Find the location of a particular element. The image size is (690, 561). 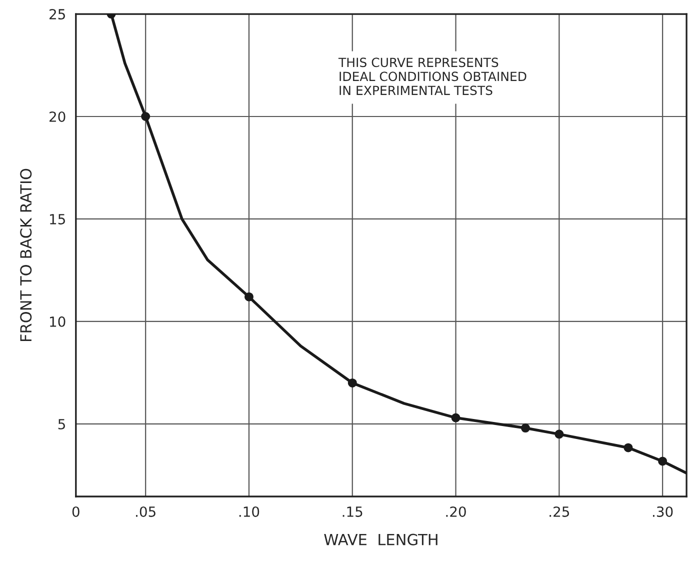

y-tick-label: 20 is located at coordinates (58, 116).